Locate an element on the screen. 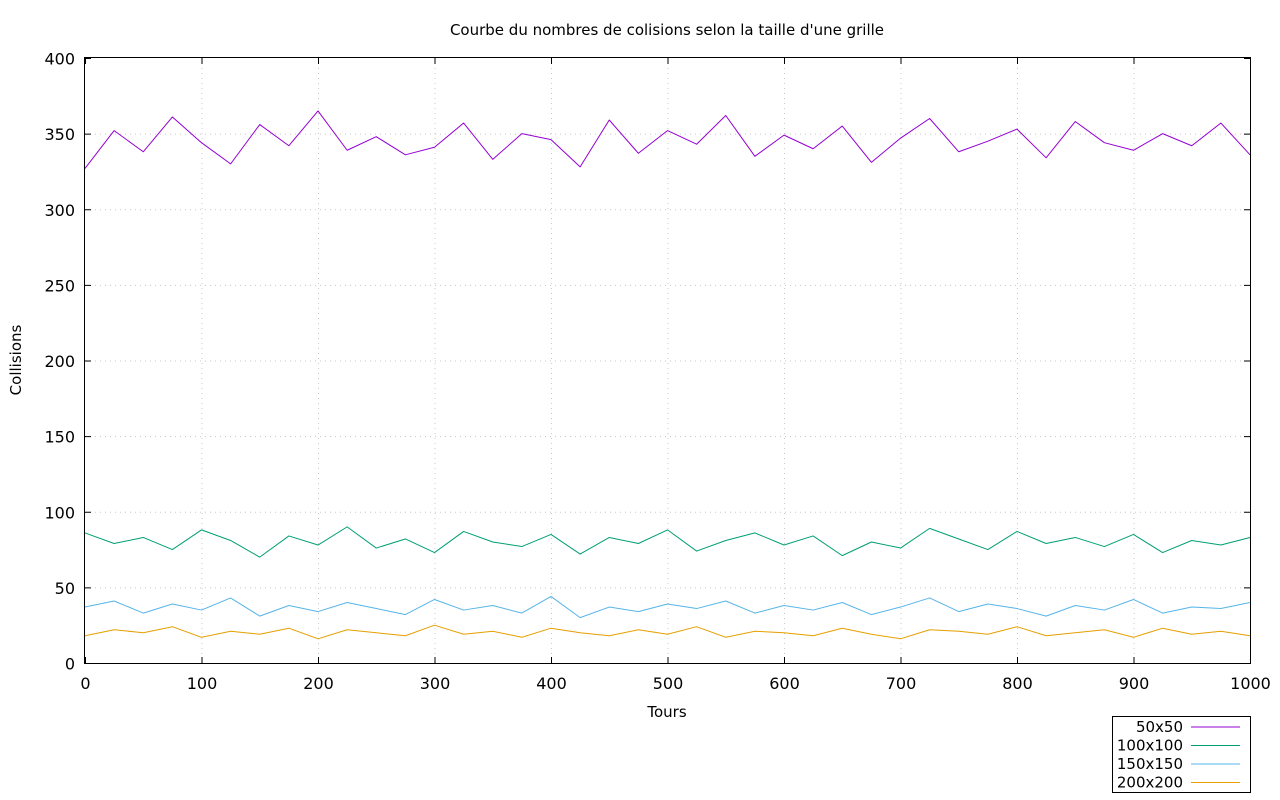  x-tick-label: 900 is located at coordinates (1134, 683).